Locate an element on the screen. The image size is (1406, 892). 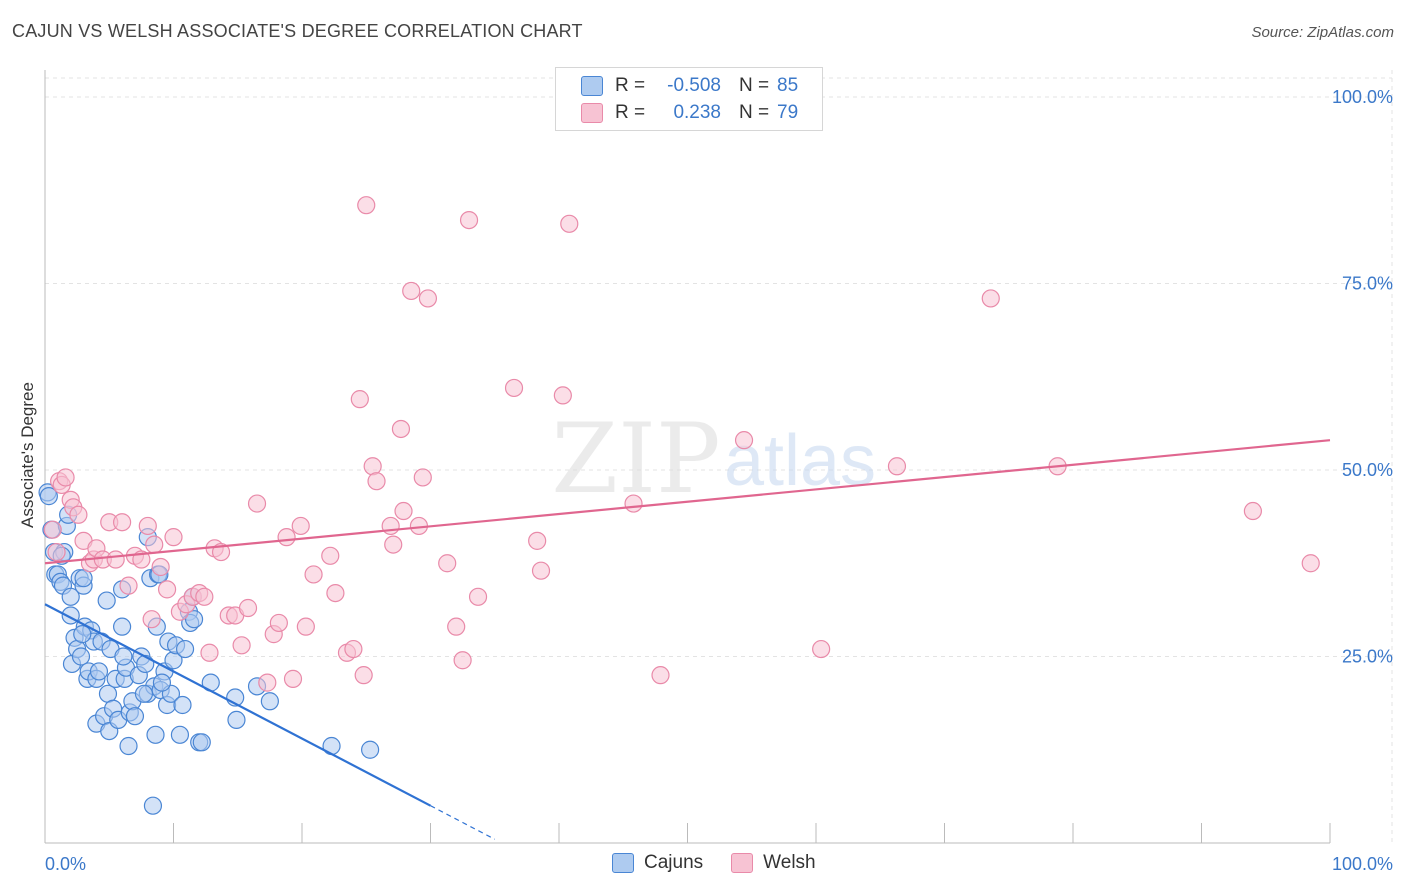
legend-item-cajuns: Cajuns is located at coordinates (657, 863).